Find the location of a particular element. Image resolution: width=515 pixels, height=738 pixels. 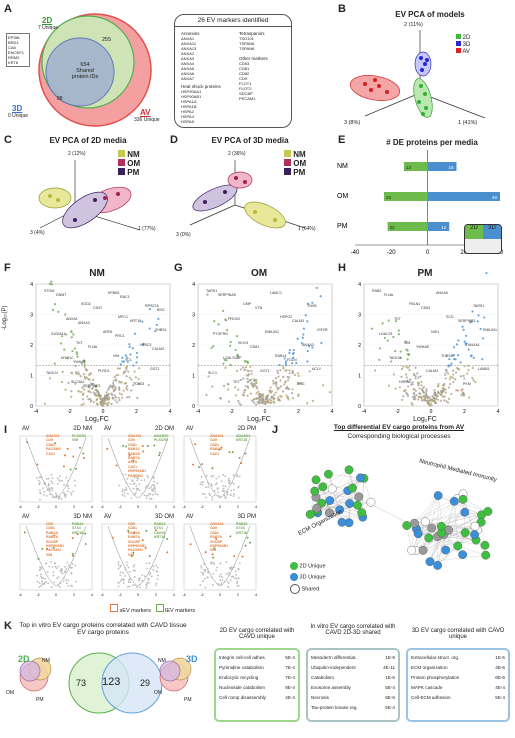

marker: ANXA3 is located at coordinates (188, 58).